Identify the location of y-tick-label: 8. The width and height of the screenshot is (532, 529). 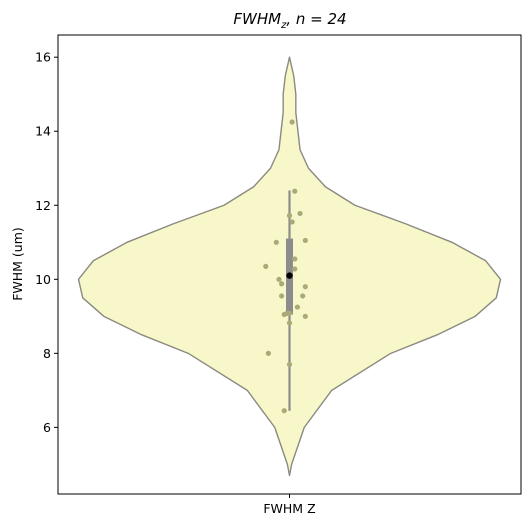
(47, 353).